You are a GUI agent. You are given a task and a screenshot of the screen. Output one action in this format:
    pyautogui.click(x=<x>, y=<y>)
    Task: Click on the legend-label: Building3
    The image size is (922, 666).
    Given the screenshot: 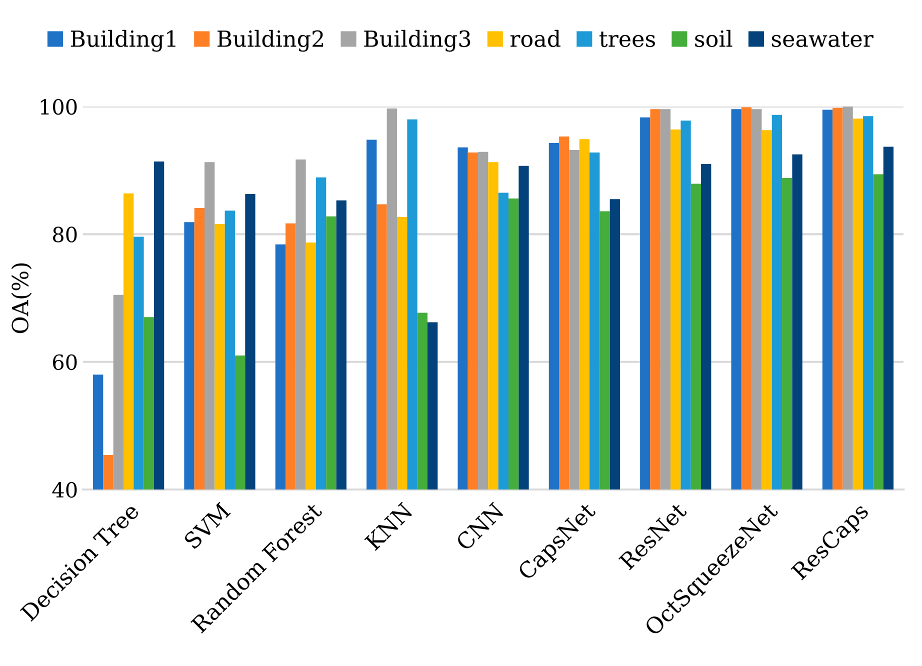 What is the action you would take?
    pyautogui.click(x=417, y=41)
    